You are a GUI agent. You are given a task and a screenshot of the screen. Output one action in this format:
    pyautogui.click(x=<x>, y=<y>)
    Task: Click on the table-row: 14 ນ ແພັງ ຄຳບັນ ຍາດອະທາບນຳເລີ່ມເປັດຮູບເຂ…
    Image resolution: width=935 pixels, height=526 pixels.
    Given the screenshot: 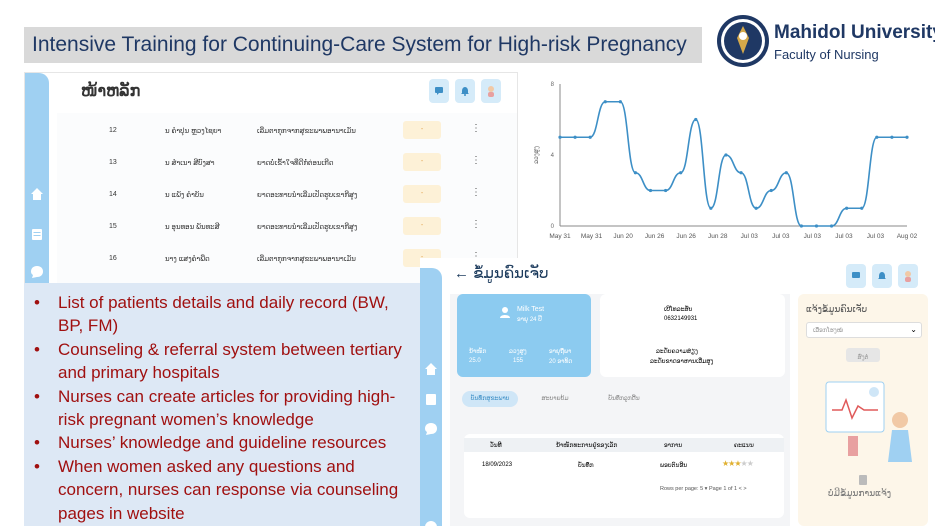 What is the action you would take?
    pyautogui.click(x=277, y=195)
    